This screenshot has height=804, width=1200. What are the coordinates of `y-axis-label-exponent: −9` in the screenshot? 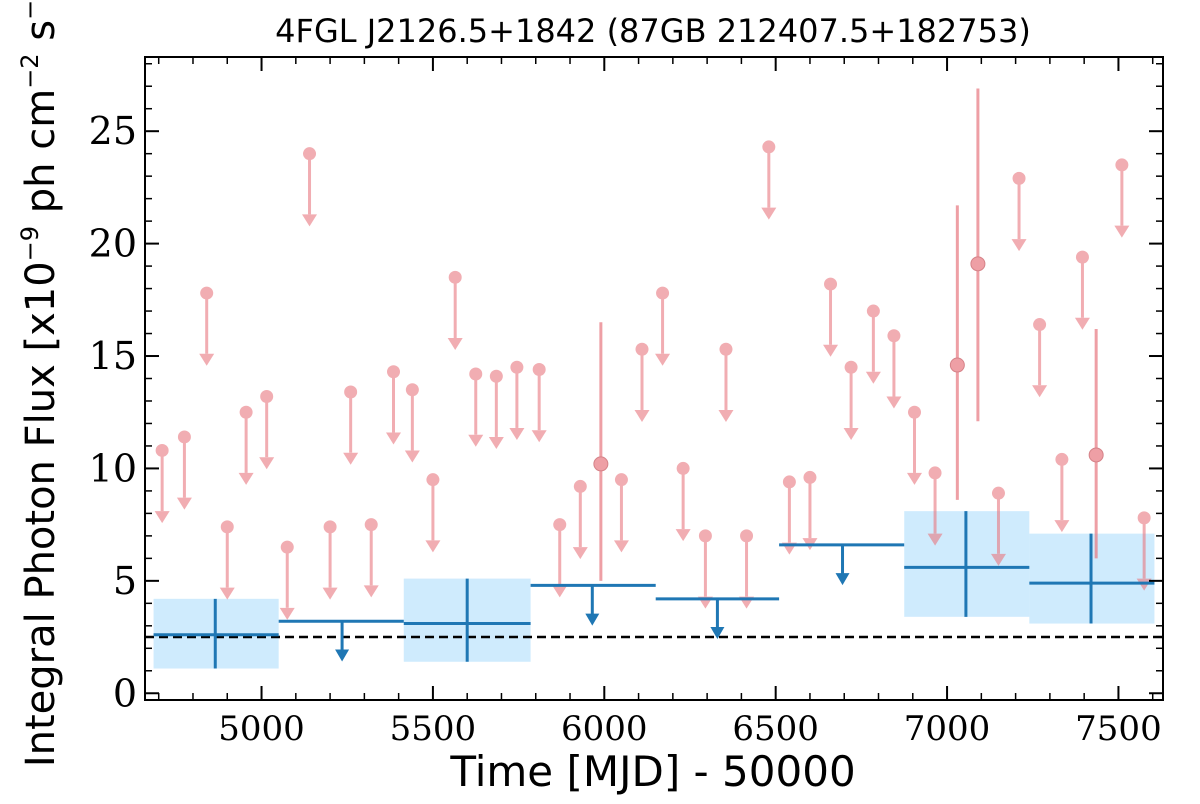 It's located at (30, 243).